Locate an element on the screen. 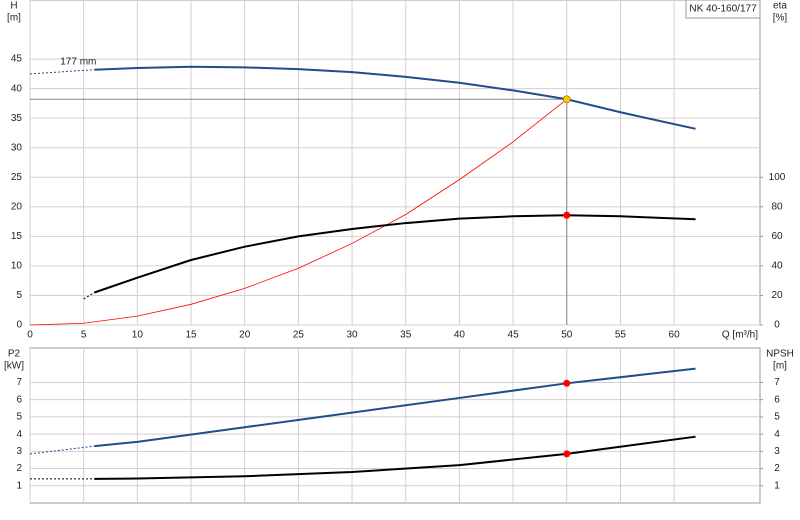 Image resolution: width=800 pixels, height=520 pixels. y-unit: [kW] is located at coordinates (14, 366).